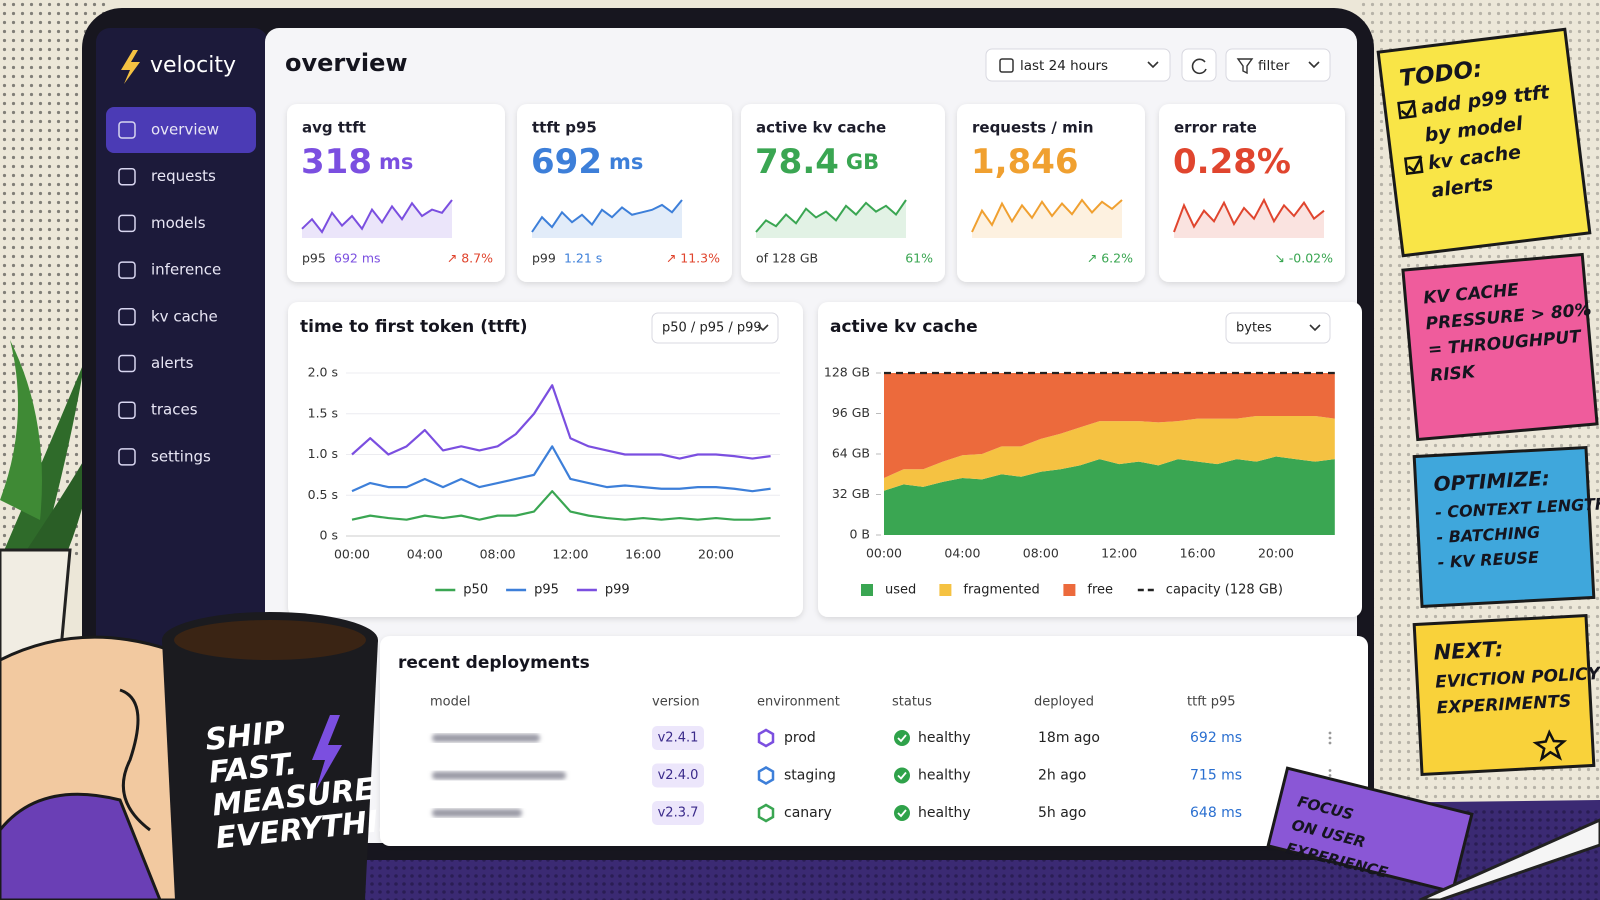  What do you see at coordinates (1216, 813) in the screenshot?
I see `ttft-p95: 648 ms` at bounding box center [1216, 813].